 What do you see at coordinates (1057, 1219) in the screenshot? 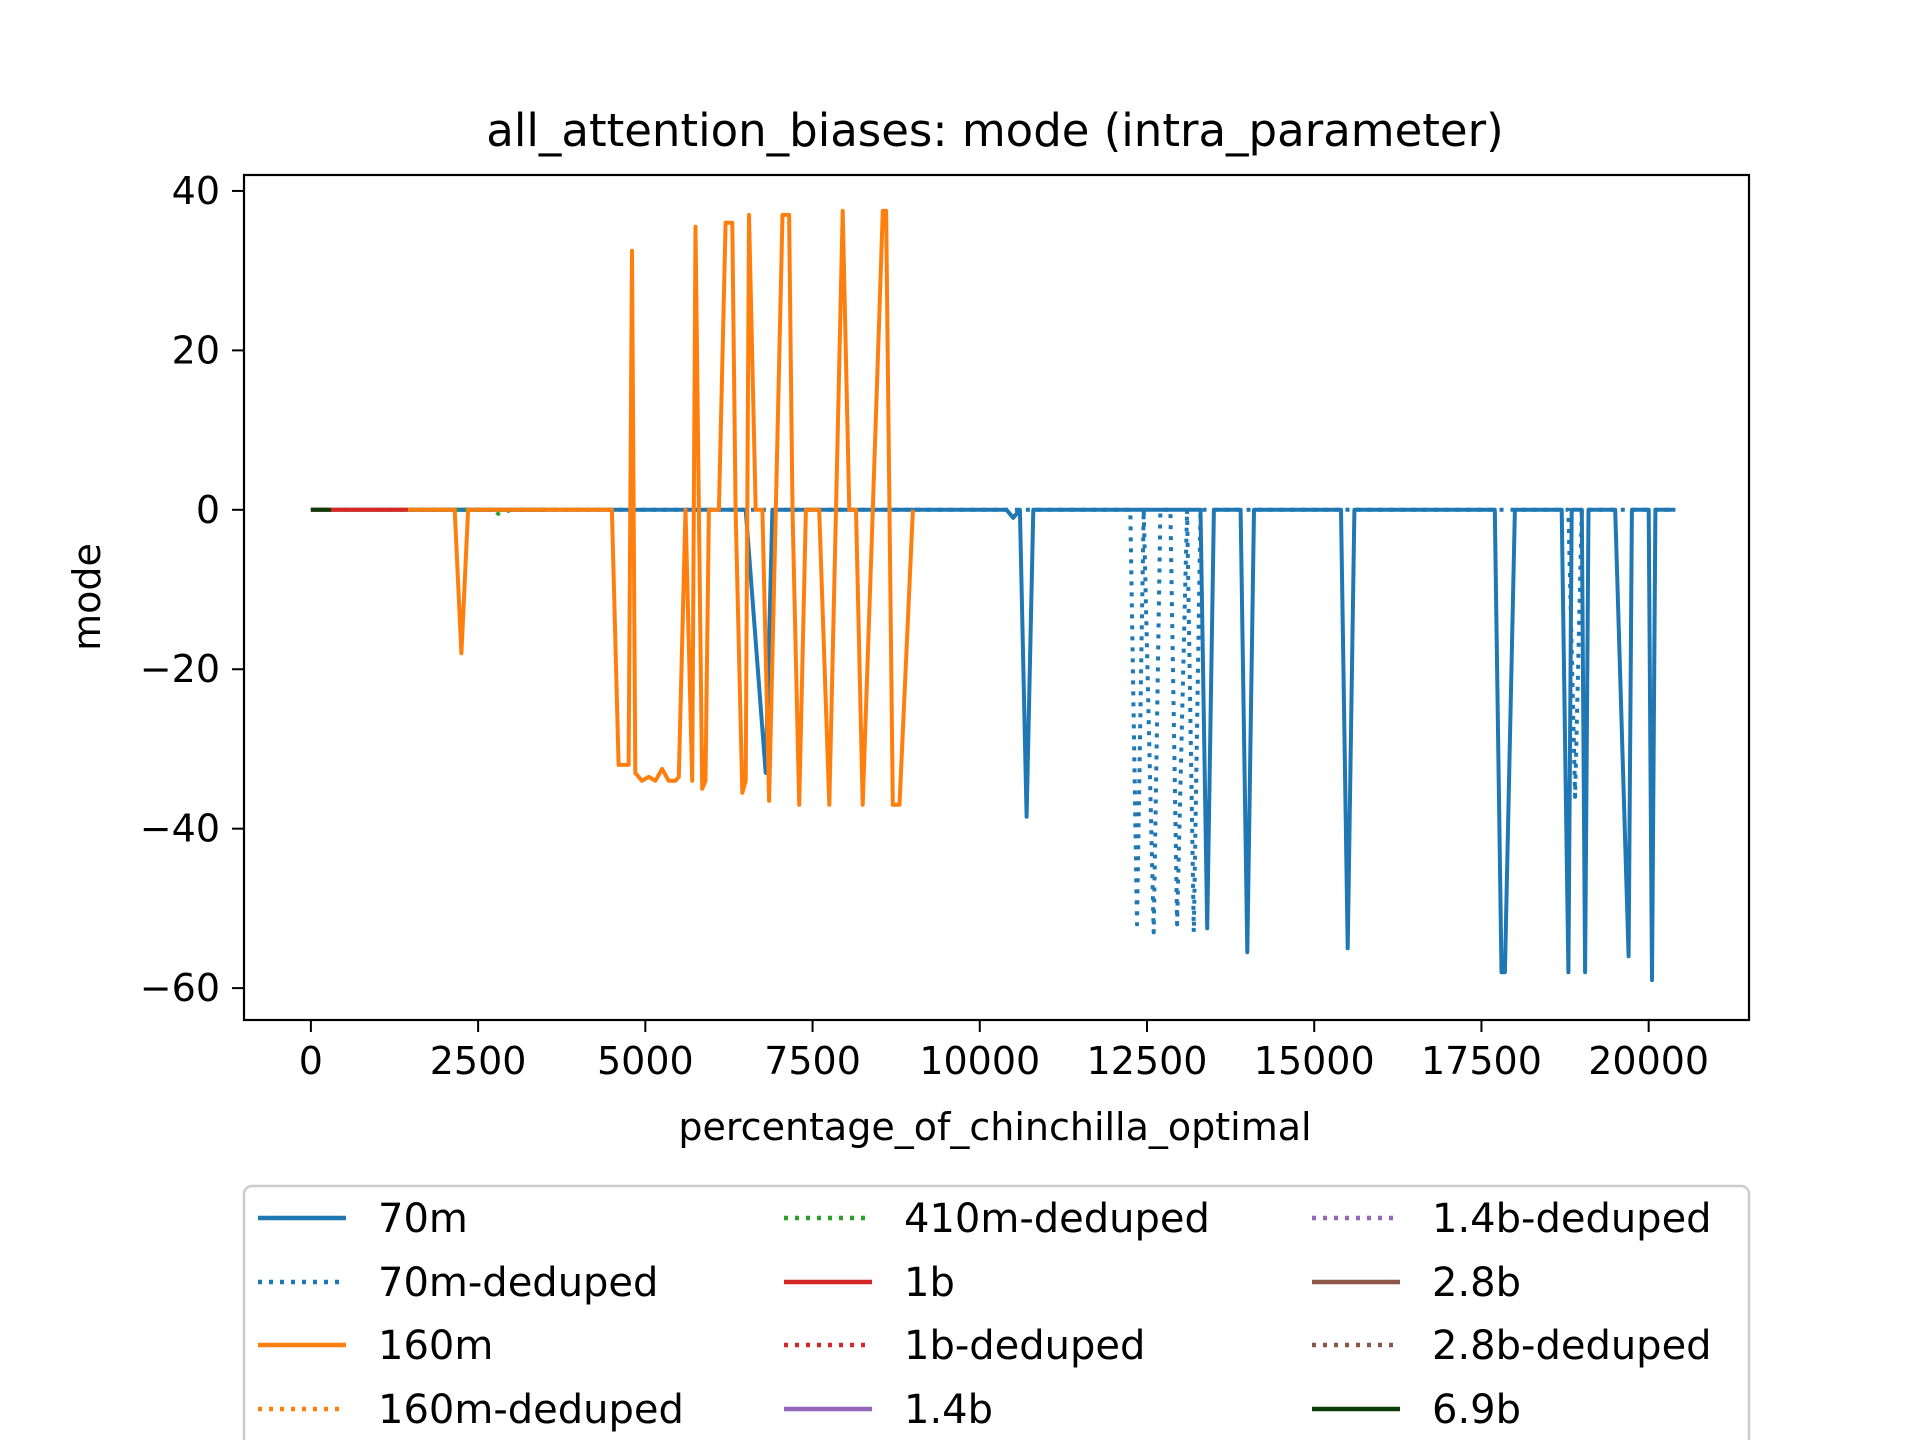
I see `legend-label-410m-deduped: 410m-deduped` at bounding box center [1057, 1219].